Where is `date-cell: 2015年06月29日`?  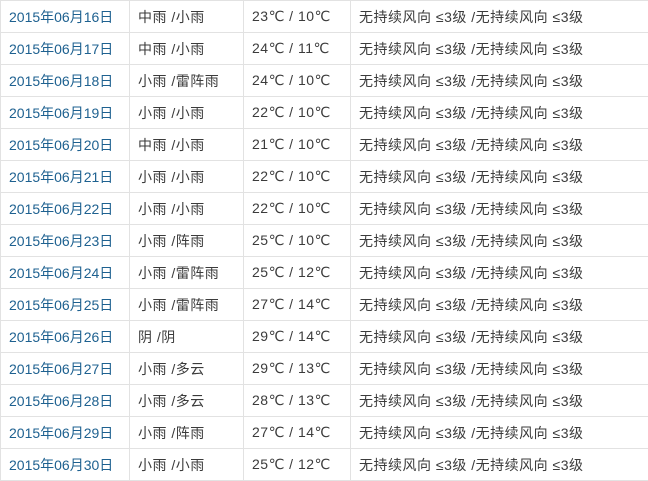 date-cell: 2015年06月29日 is located at coordinates (65, 433).